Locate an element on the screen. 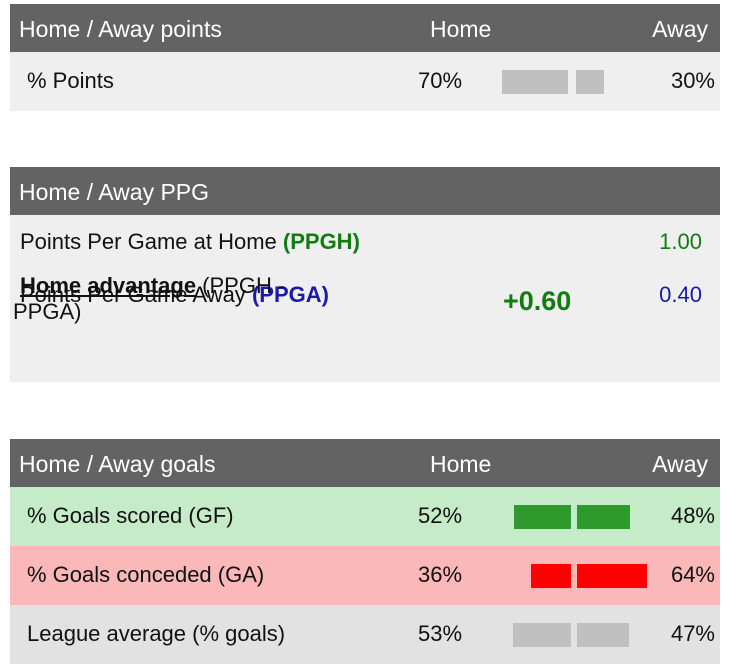 The image size is (730, 669). ppg-panel-title: Home / Away PPG is located at coordinates (114, 192).